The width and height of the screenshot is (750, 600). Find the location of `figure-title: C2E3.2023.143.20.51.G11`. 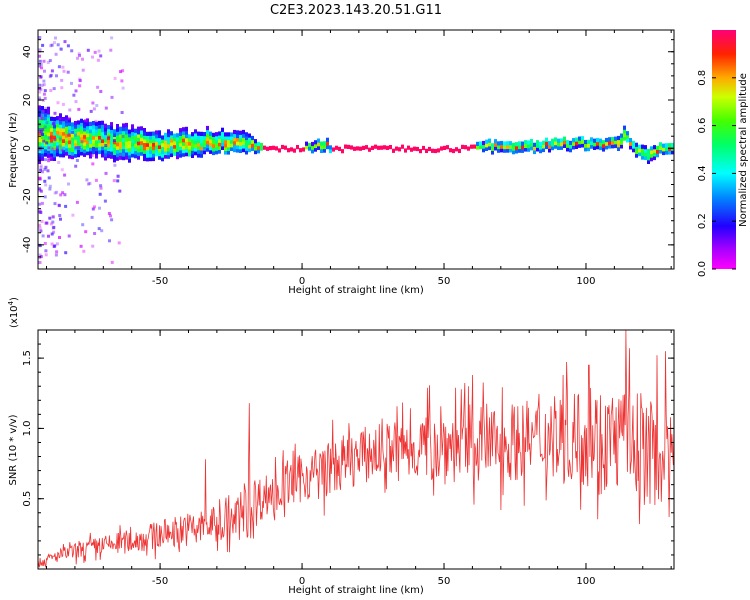

figure-title: C2E3.2023.143.20.51.G11 is located at coordinates (356, 10).